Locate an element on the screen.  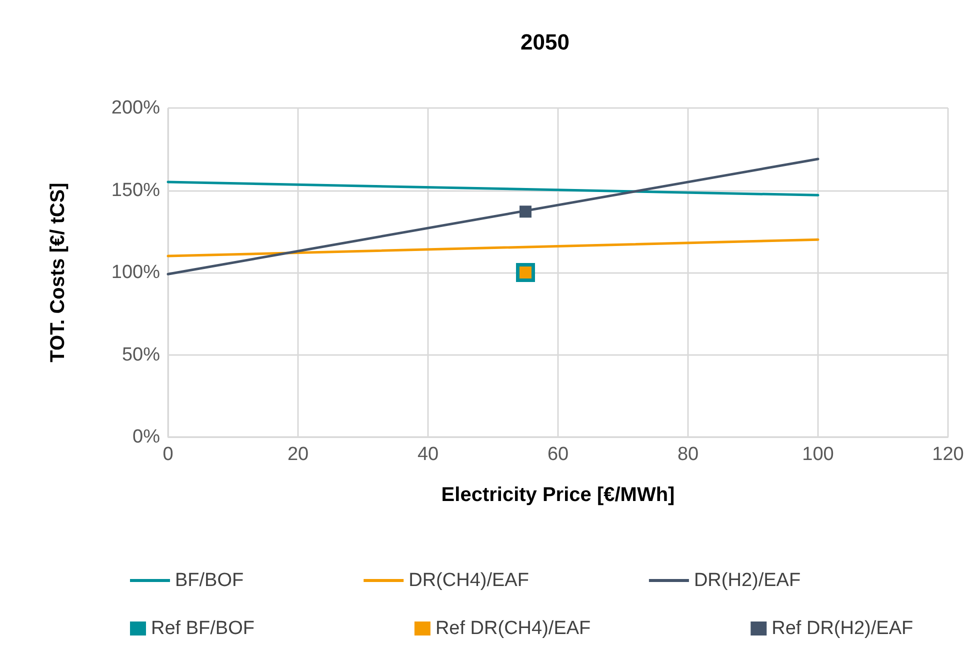
x-axis-title: Electricity Price [€/MWh] is located at coordinates (558, 495).